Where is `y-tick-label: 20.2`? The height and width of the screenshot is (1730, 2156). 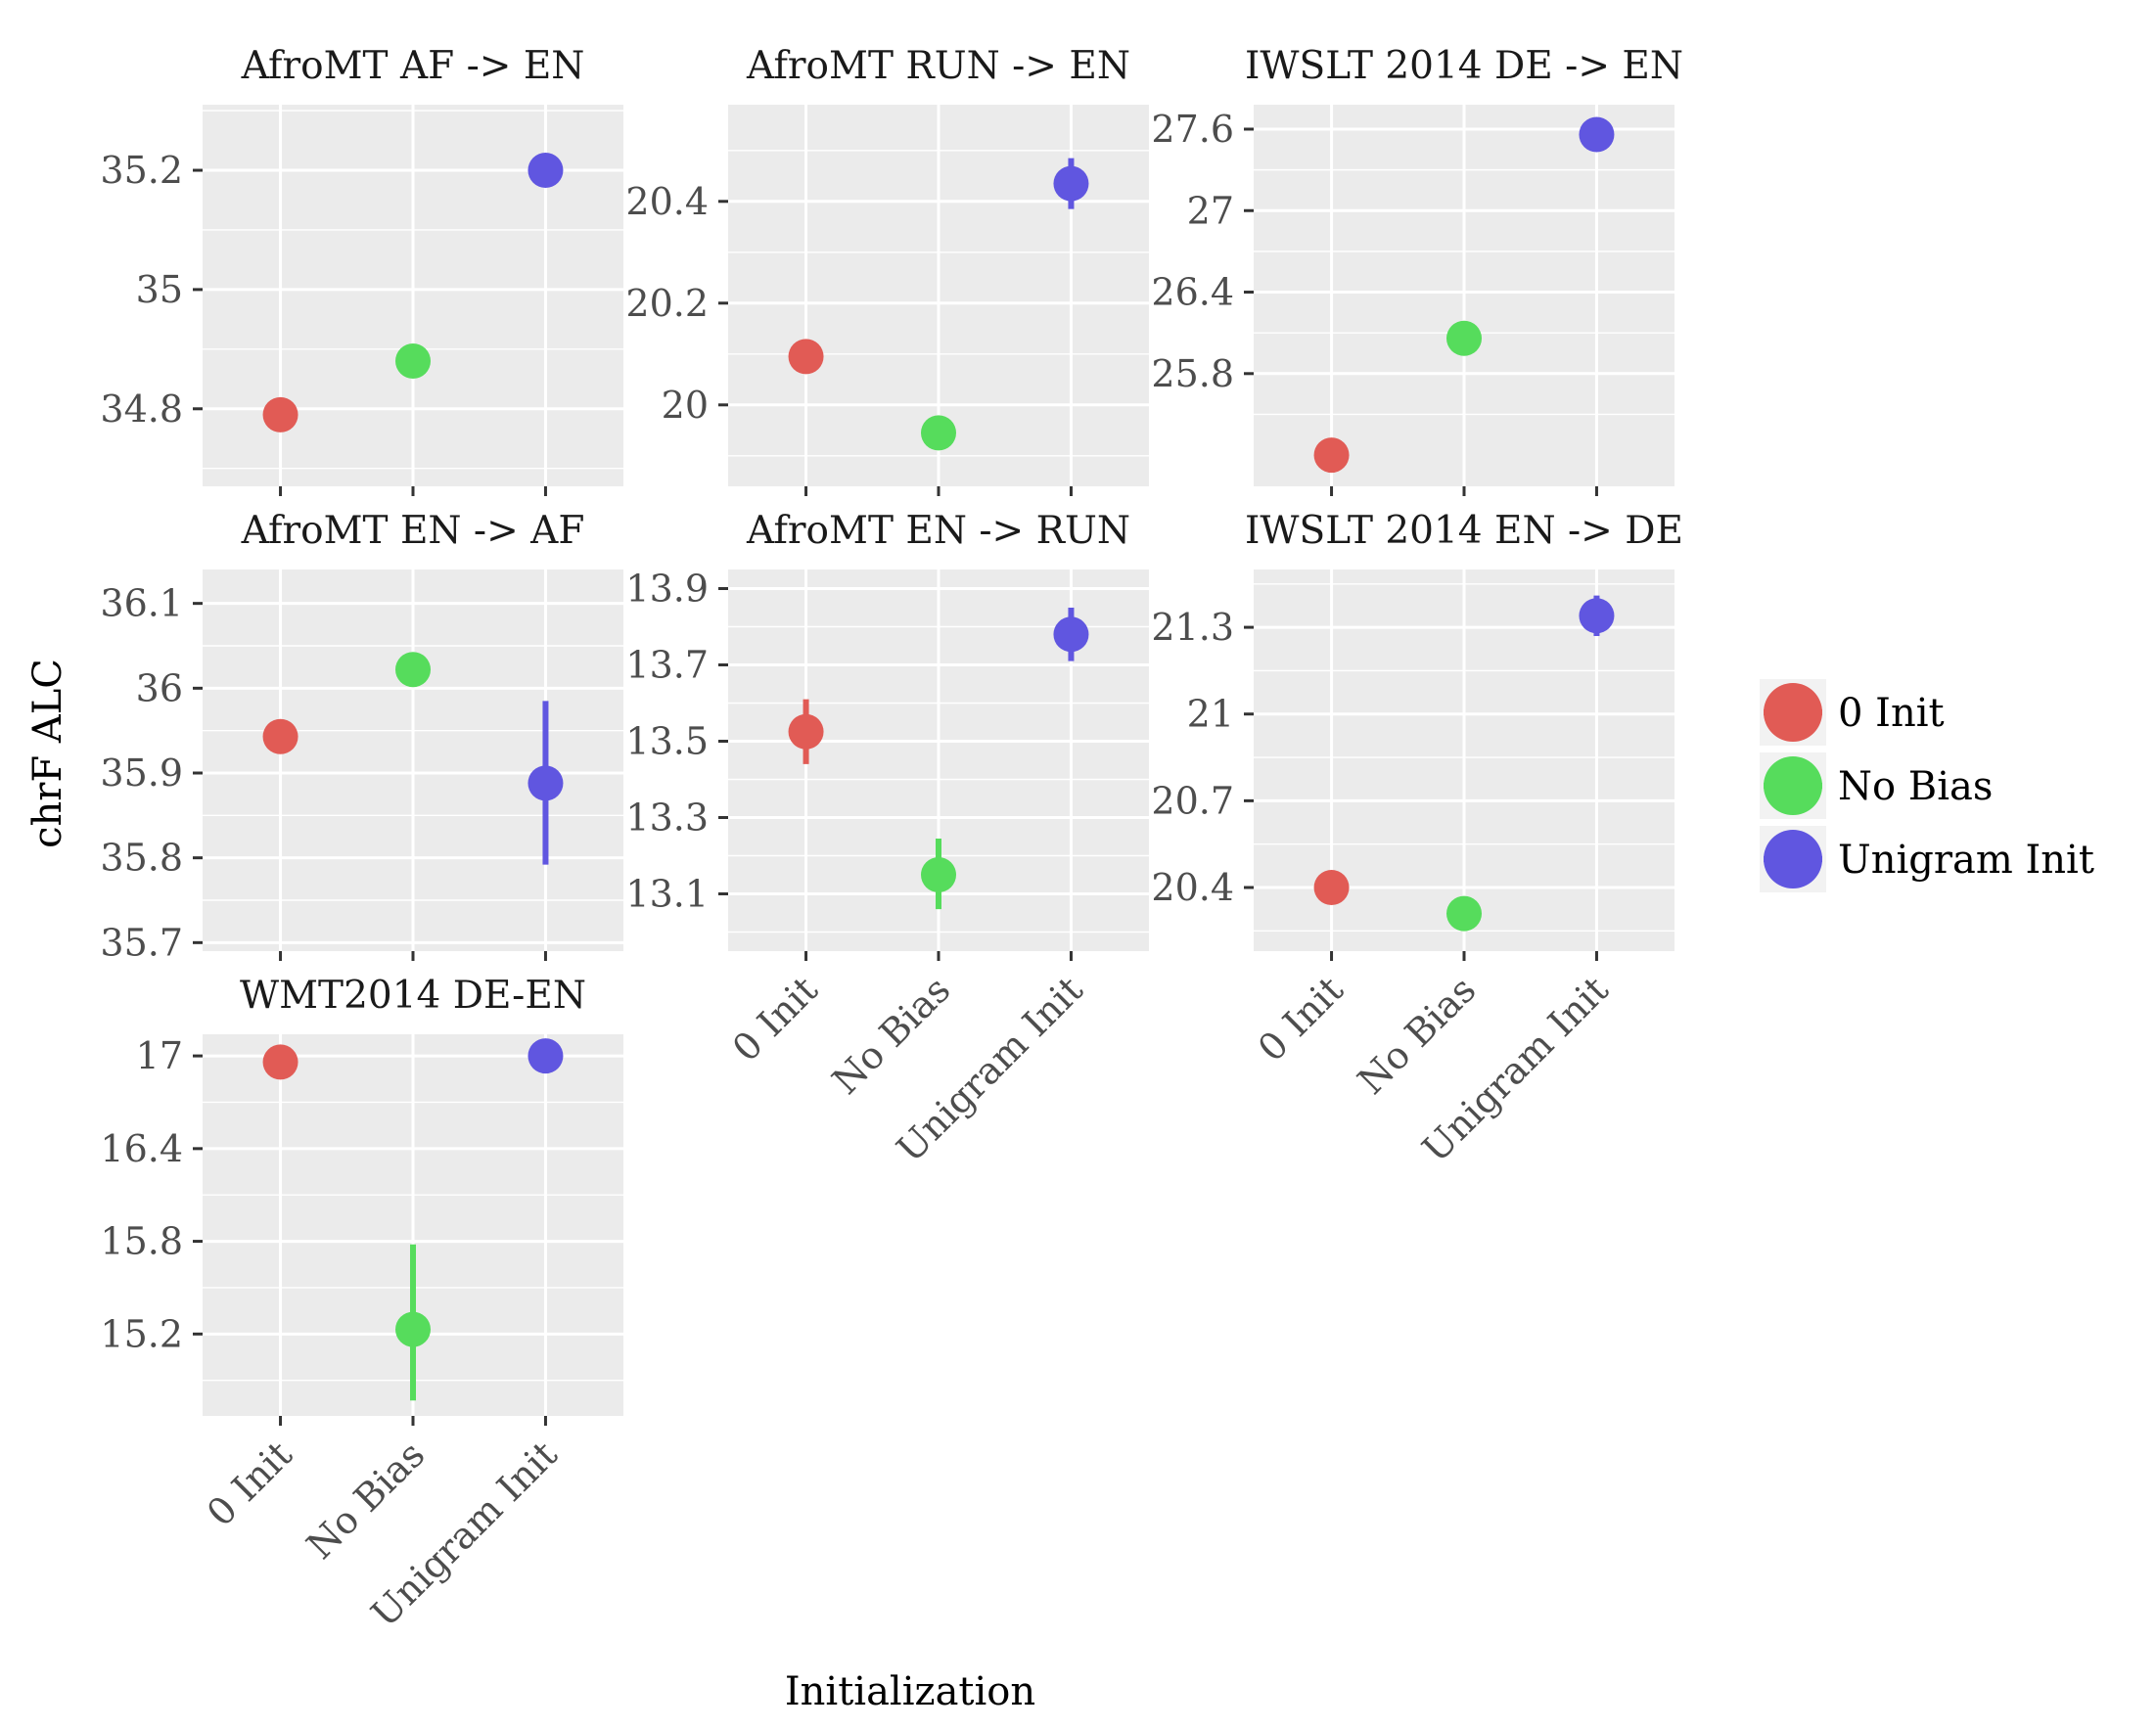 y-tick-label: 20.2 is located at coordinates (667, 303).